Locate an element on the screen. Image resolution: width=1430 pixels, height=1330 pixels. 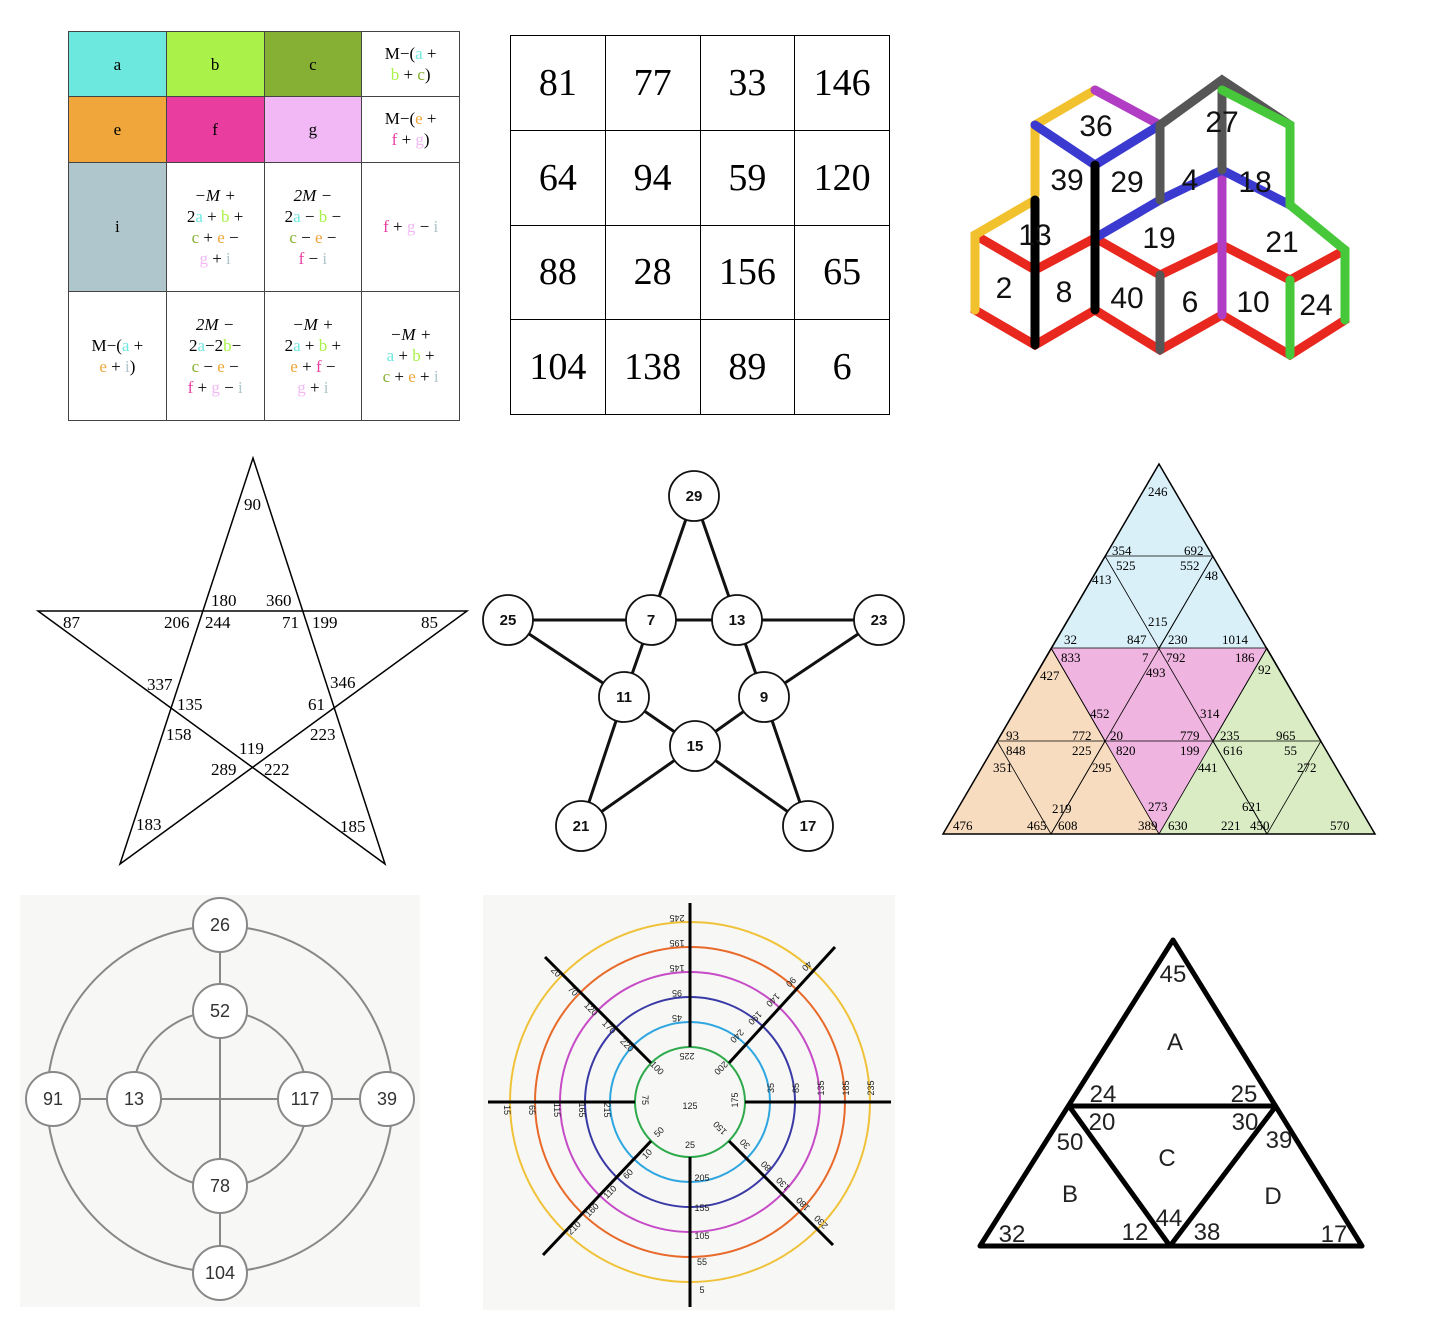
ring-label: 205 is located at coordinates (701, 1178).